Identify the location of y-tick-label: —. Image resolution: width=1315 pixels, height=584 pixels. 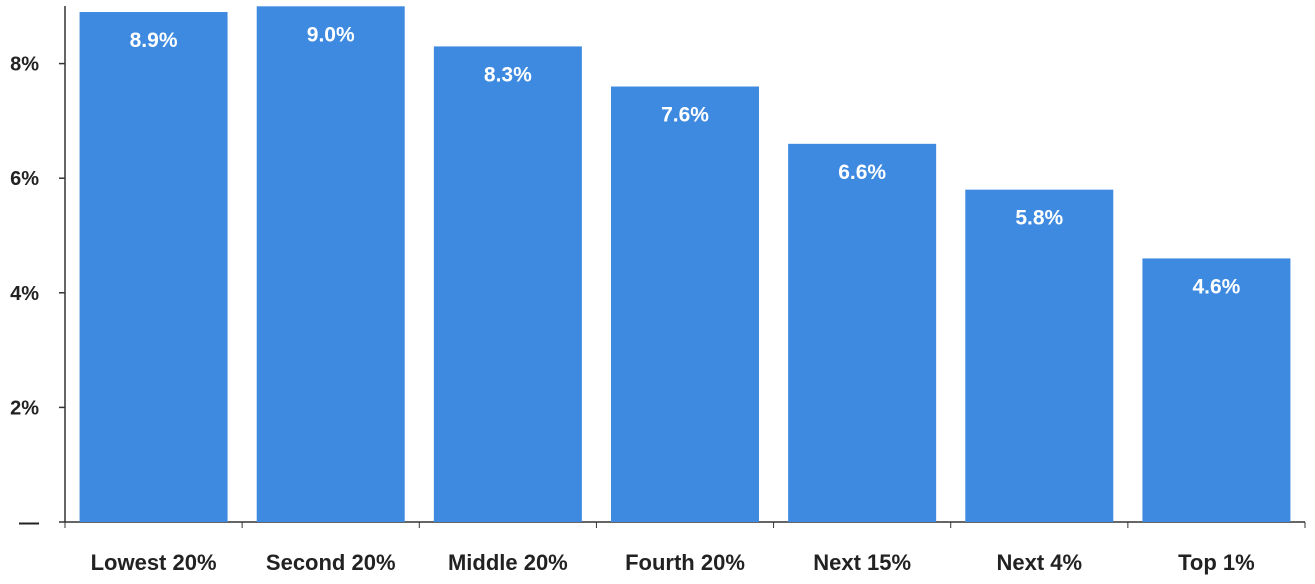
(29, 523).